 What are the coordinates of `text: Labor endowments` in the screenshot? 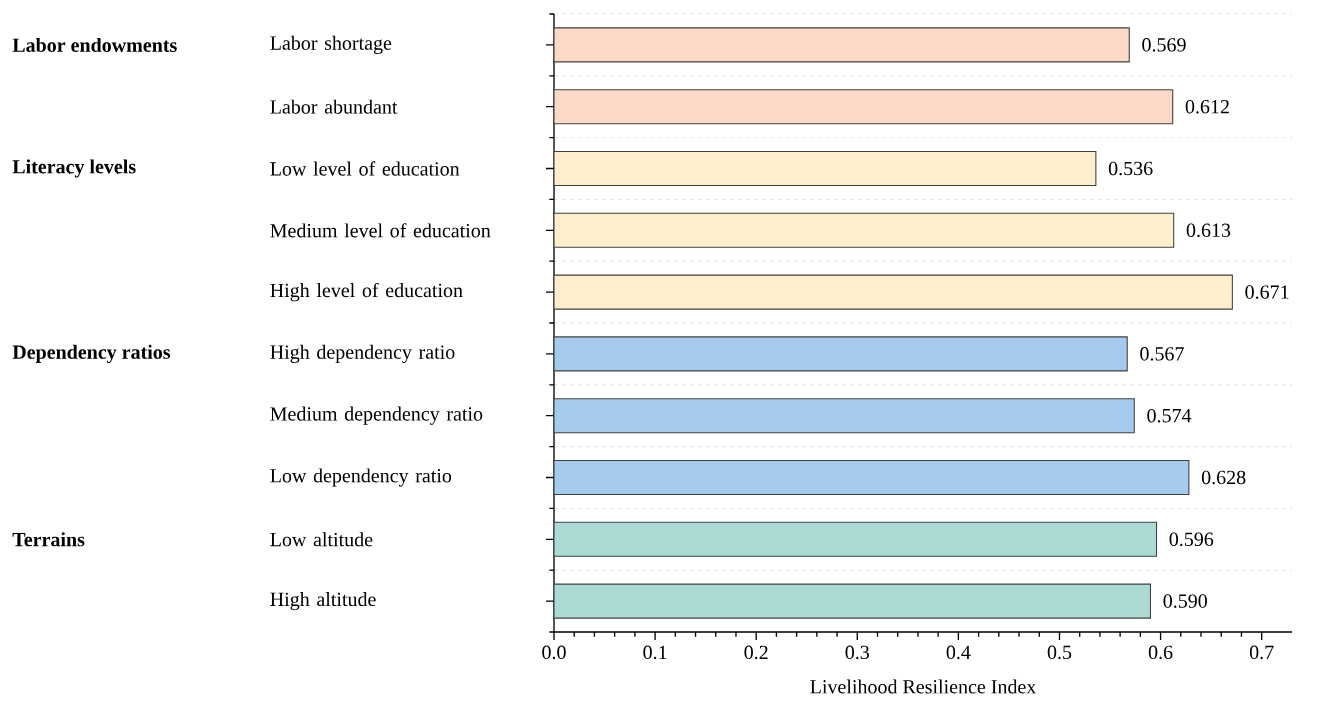 It's located at (94, 44).